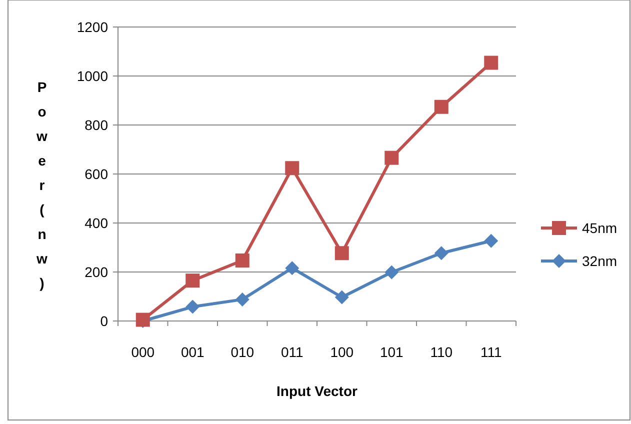 This screenshot has width=631, height=424. What do you see at coordinates (92, 76) in the screenshot?
I see `y-tick-label: 1000` at bounding box center [92, 76].